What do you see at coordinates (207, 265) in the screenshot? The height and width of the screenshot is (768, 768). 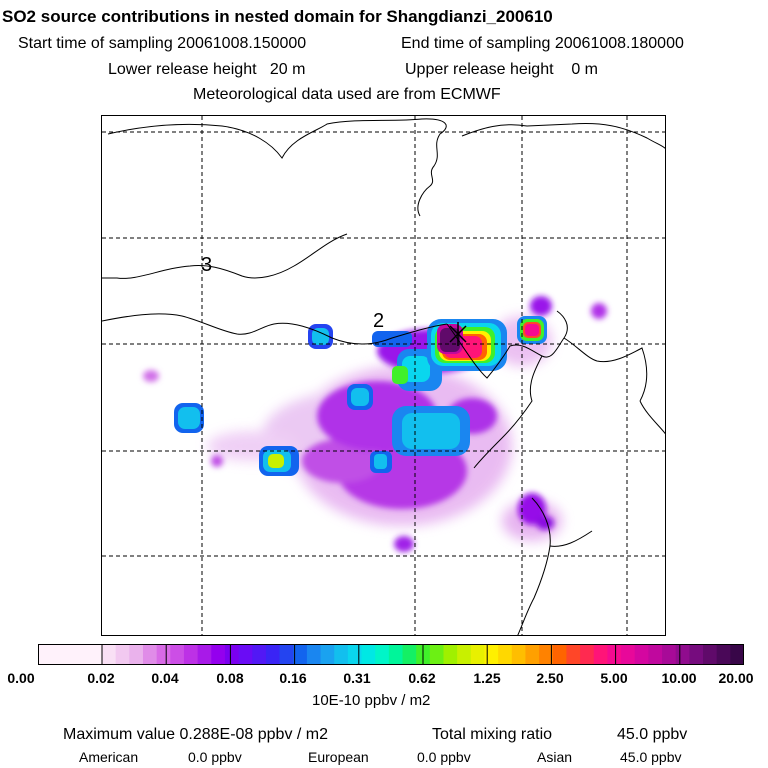 I see `grid-label-3: 3` at bounding box center [207, 265].